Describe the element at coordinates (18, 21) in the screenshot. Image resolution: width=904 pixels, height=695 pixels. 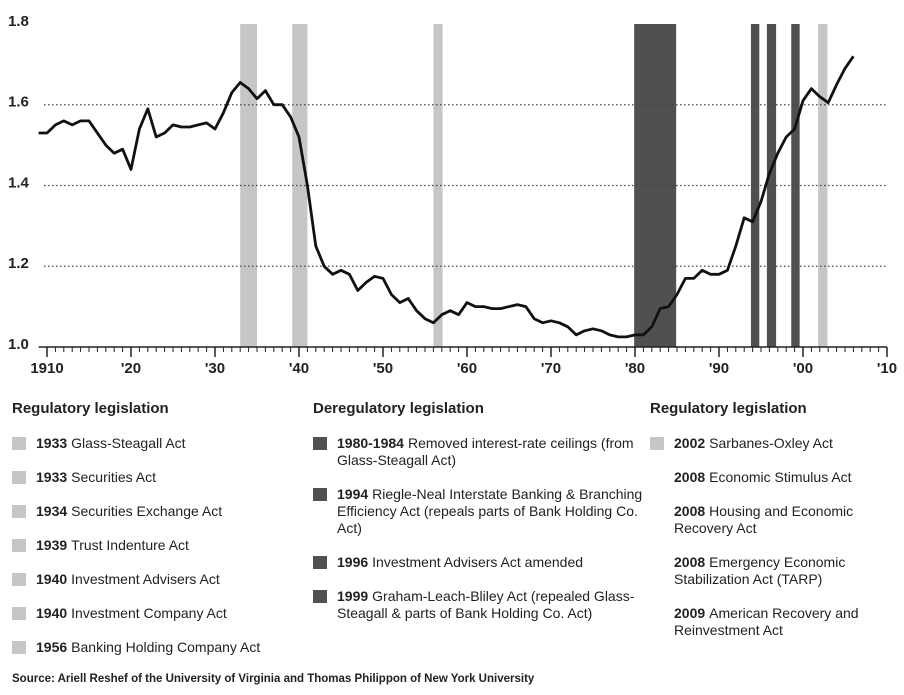
I see `y-tick-label: 1.8` at that location.